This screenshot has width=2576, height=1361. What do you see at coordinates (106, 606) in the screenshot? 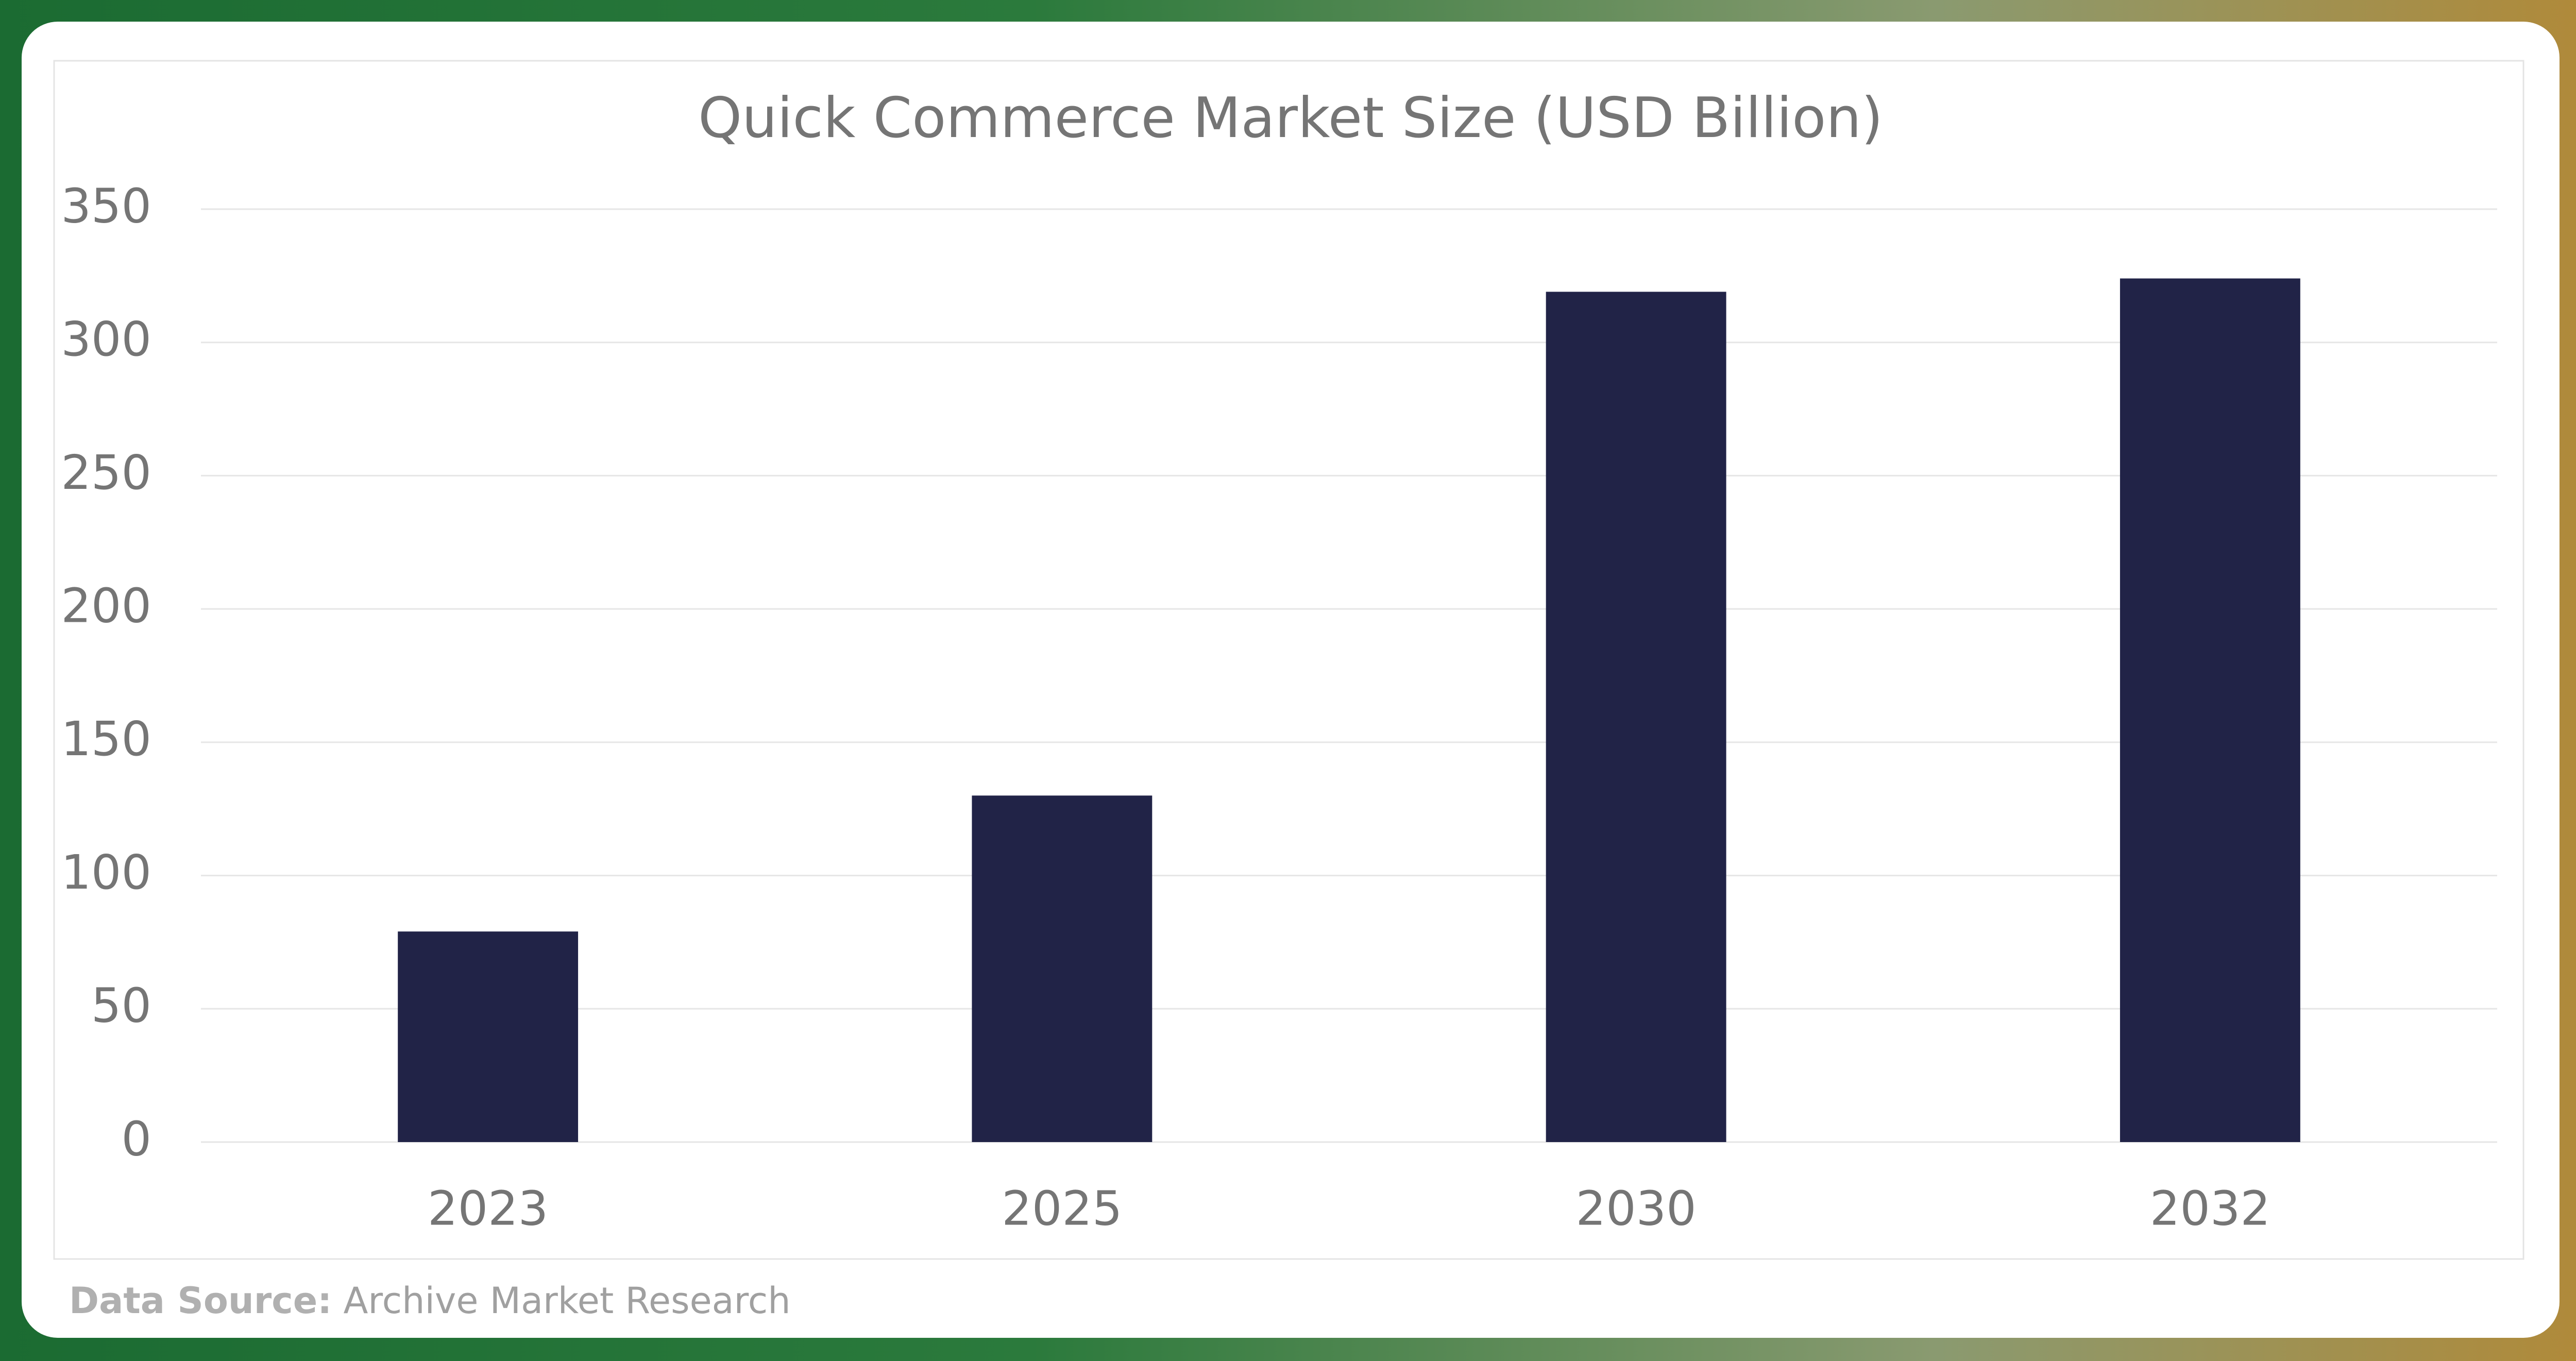
I see `y-tick-label: 200` at bounding box center [106, 606].